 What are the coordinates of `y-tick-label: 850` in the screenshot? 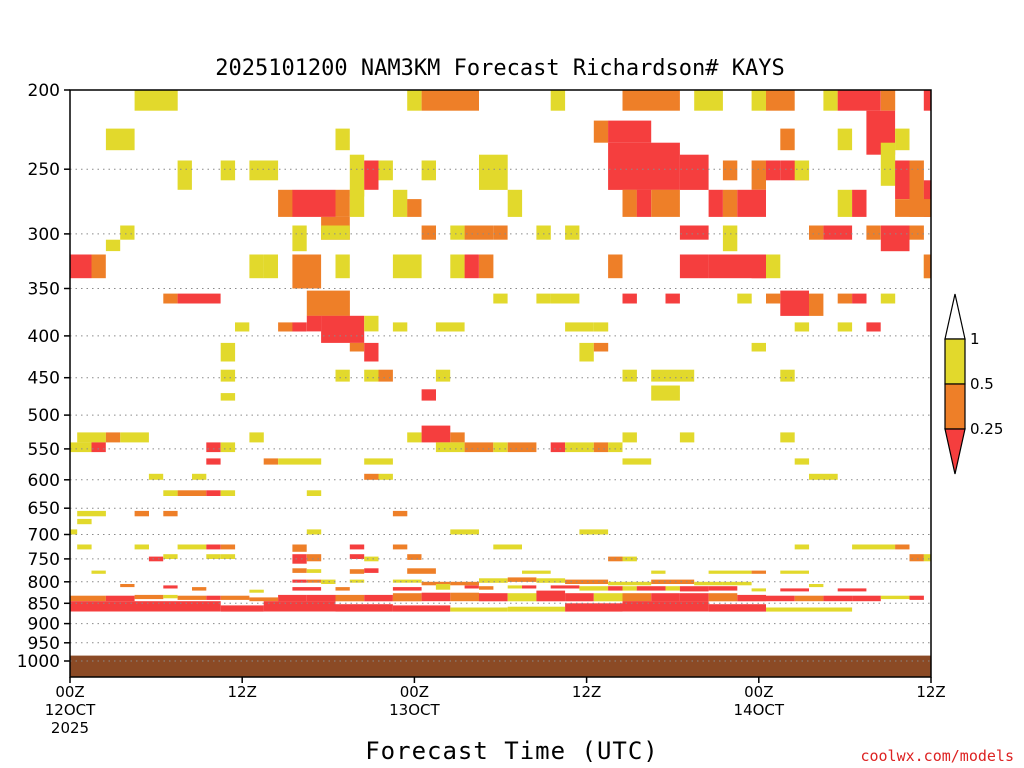 It's located at (44, 604).